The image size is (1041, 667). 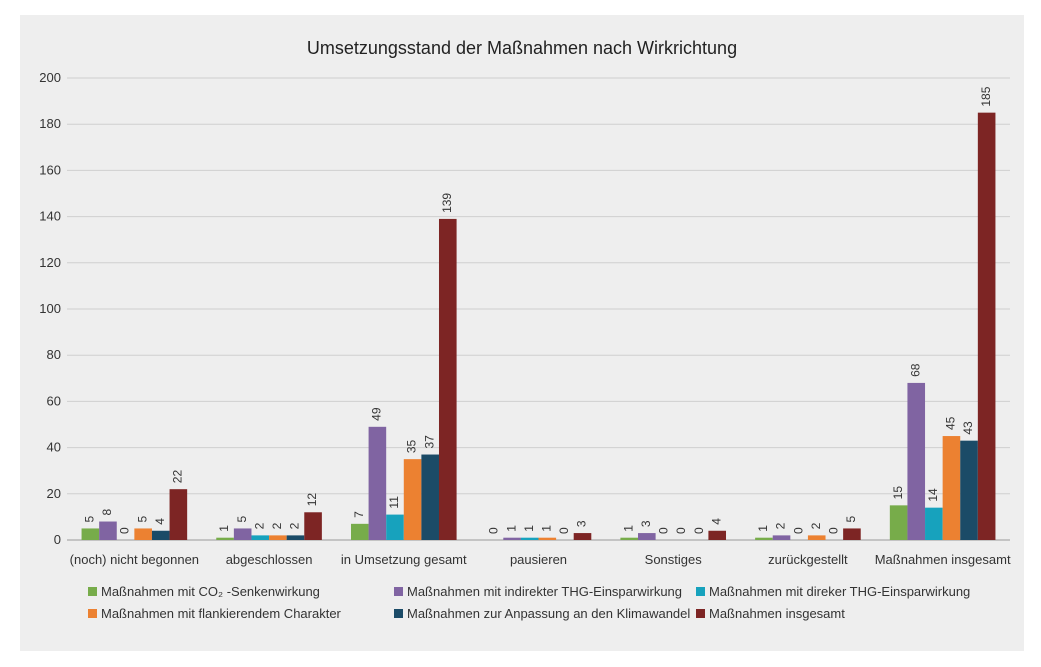 I want to click on category-label: pausieren, so click(x=538, y=559).